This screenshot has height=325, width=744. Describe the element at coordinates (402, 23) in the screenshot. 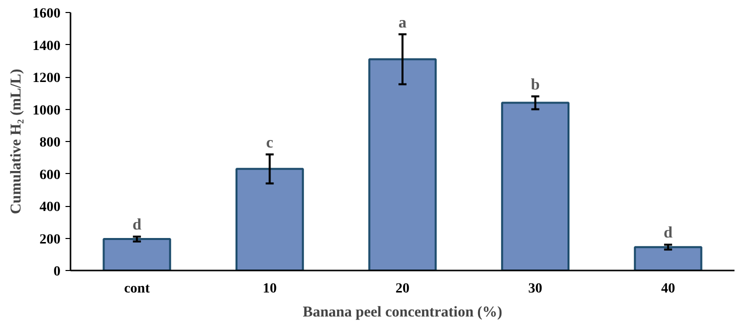

I see `annotation: a` at that location.